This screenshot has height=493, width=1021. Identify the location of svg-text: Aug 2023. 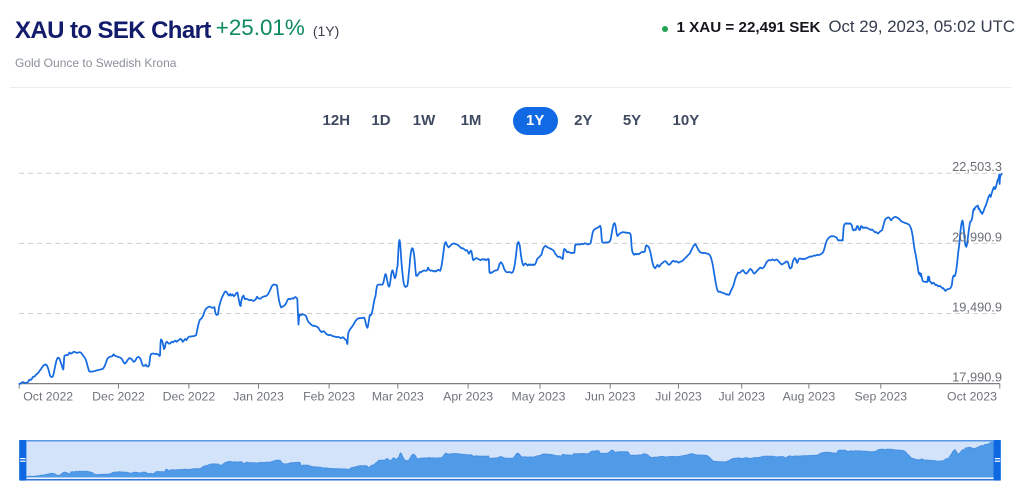
(809, 397).